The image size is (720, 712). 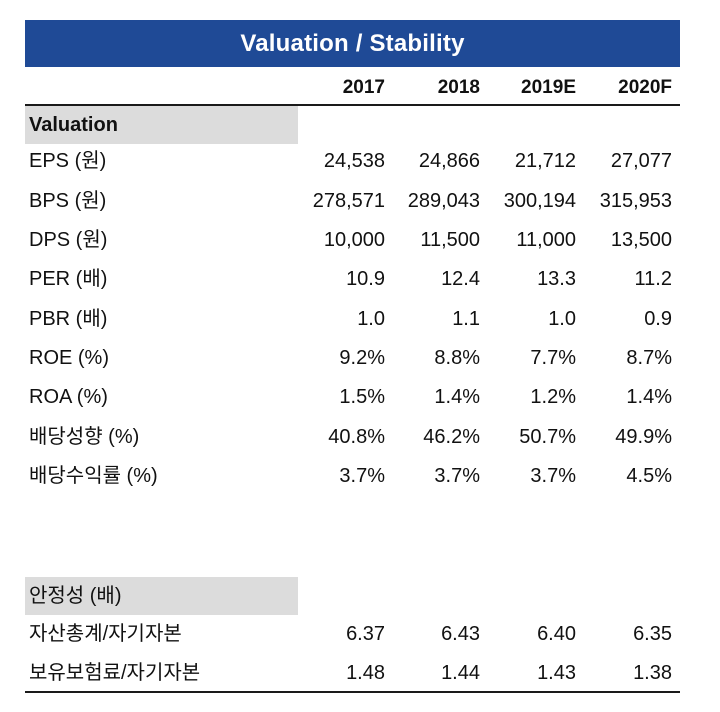 I want to click on row-label: PER (배), so click(x=68, y=279).